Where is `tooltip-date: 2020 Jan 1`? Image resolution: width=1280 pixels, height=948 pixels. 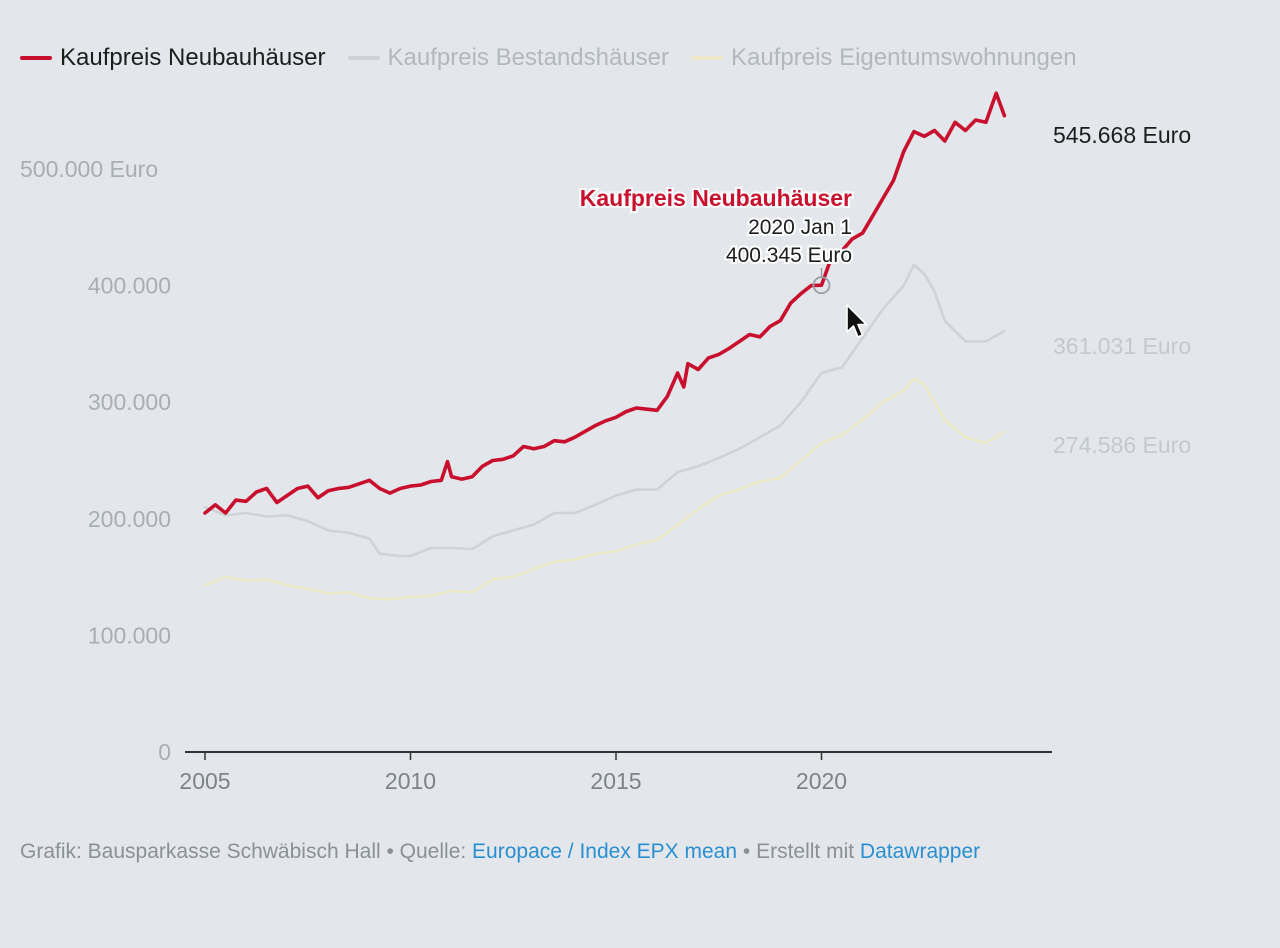 tooltip-date: 2020 Jan 1 is located at coordinates (800, 227).